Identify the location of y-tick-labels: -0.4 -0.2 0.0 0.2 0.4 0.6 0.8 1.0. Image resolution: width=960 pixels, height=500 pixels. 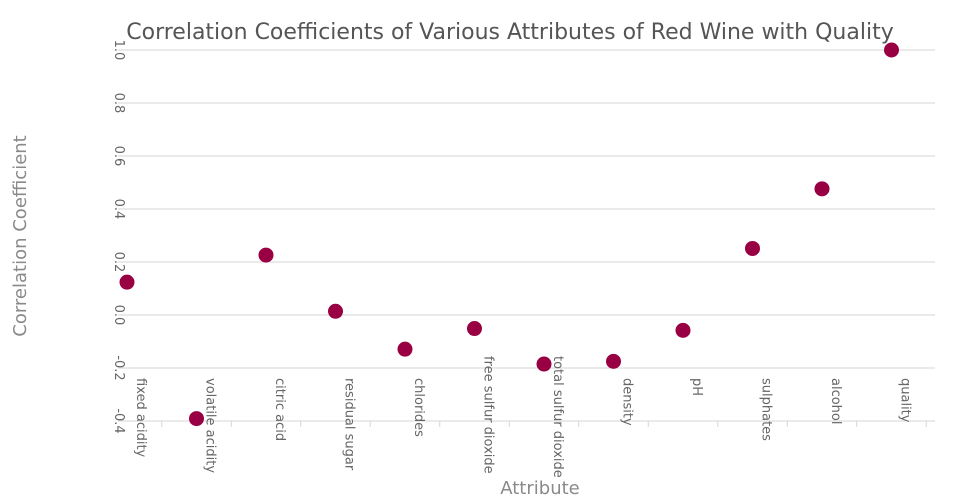
(118, 237).